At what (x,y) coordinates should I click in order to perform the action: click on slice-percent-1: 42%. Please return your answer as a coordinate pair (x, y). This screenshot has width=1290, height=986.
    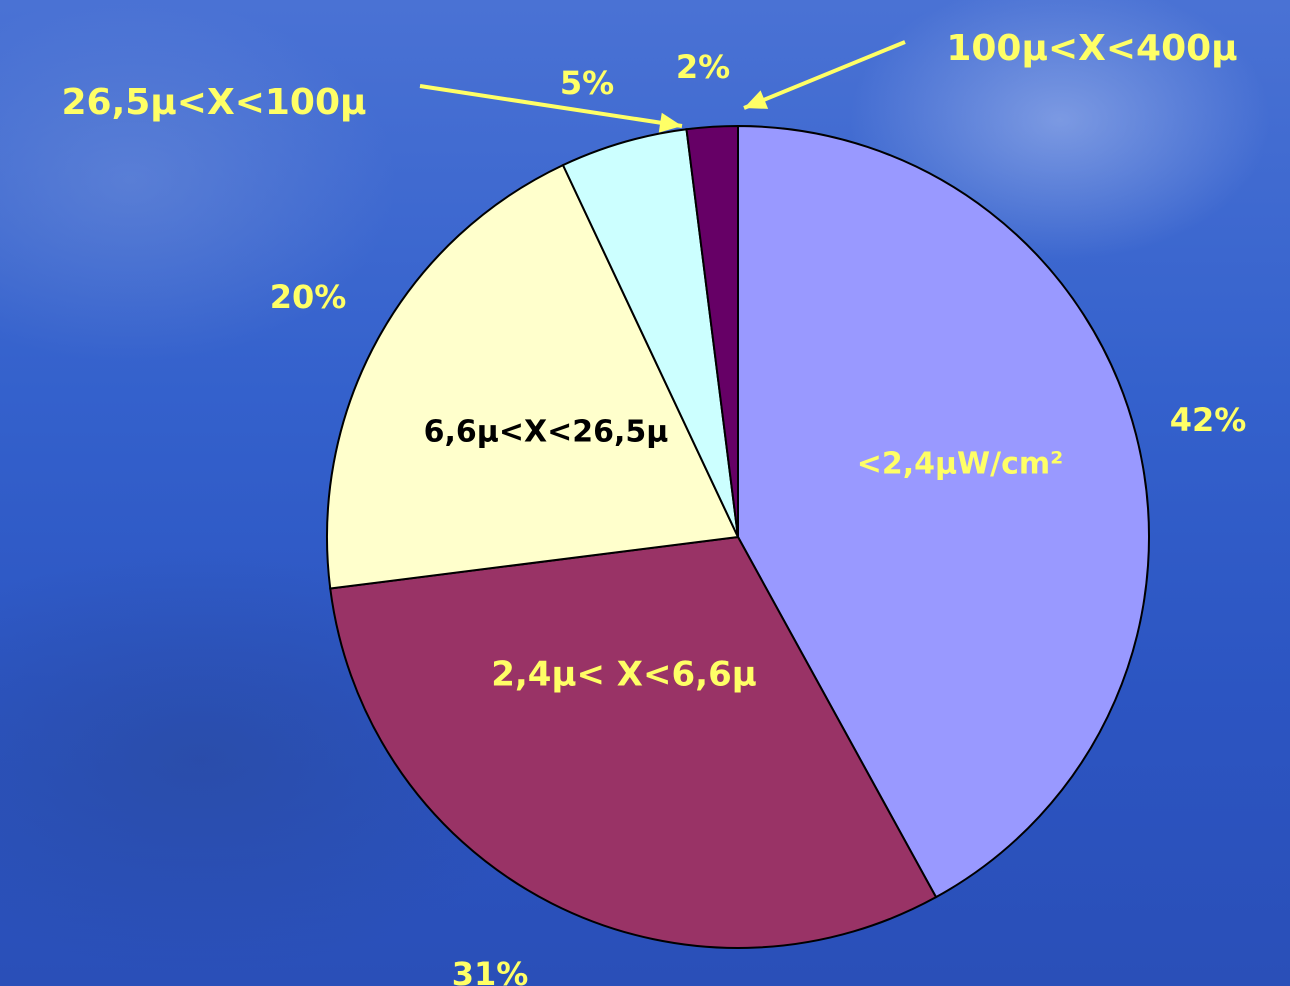
    Looking at the image, I should click on (1208, 420).